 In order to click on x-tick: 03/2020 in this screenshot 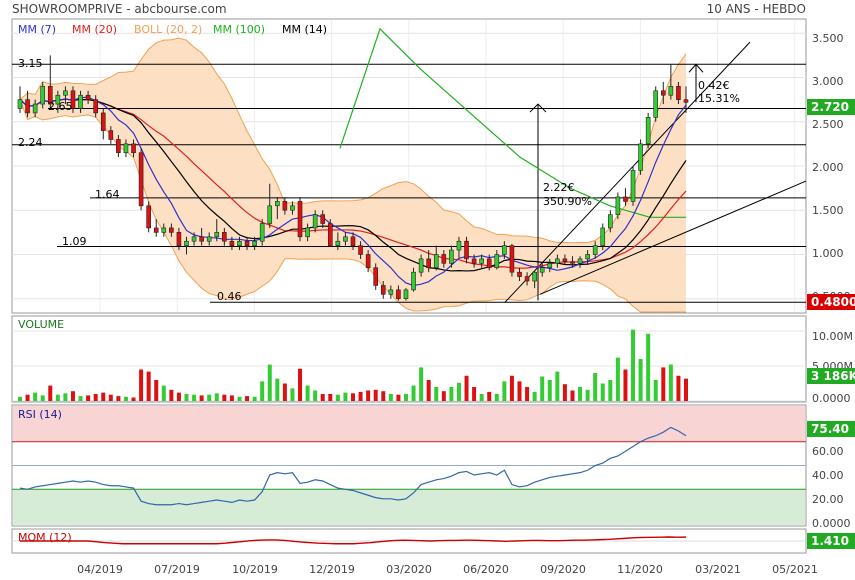, I will do `click(409, 569)`.